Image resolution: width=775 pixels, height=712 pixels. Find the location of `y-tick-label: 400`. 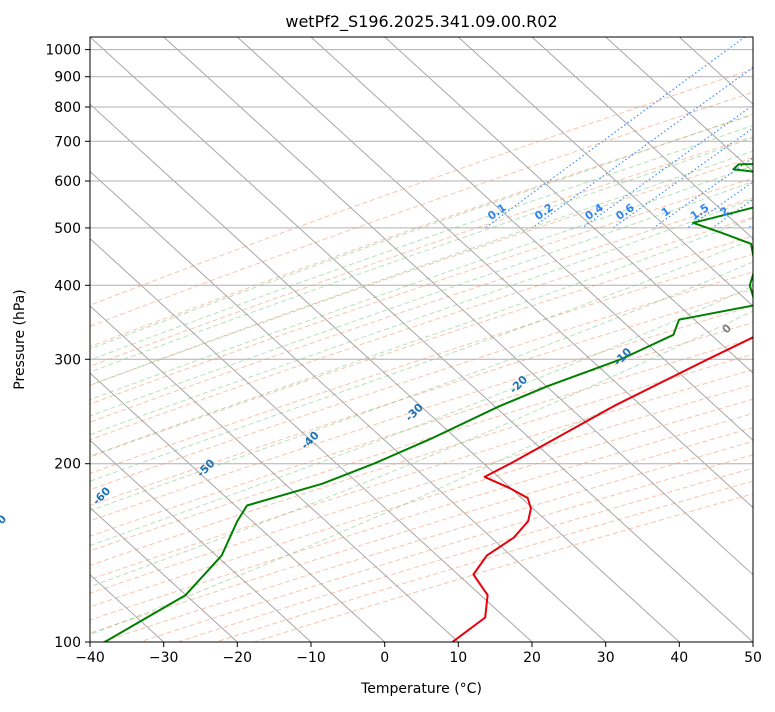

y-tick-label: 400 is located at coordinates (67, 286).